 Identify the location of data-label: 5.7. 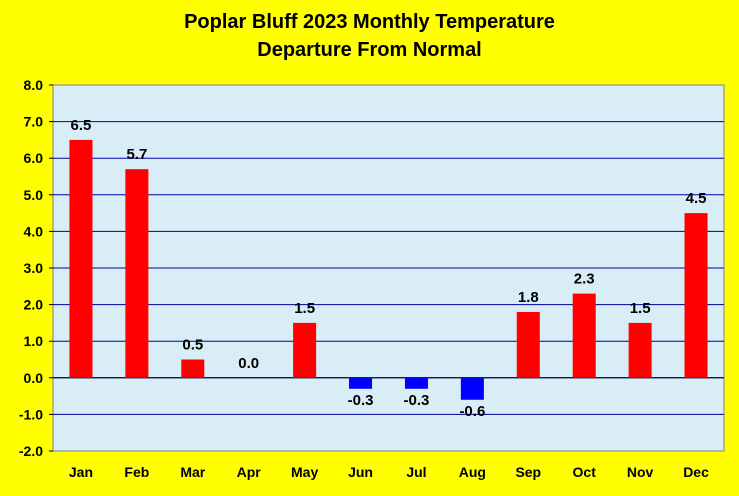
(136, 154).